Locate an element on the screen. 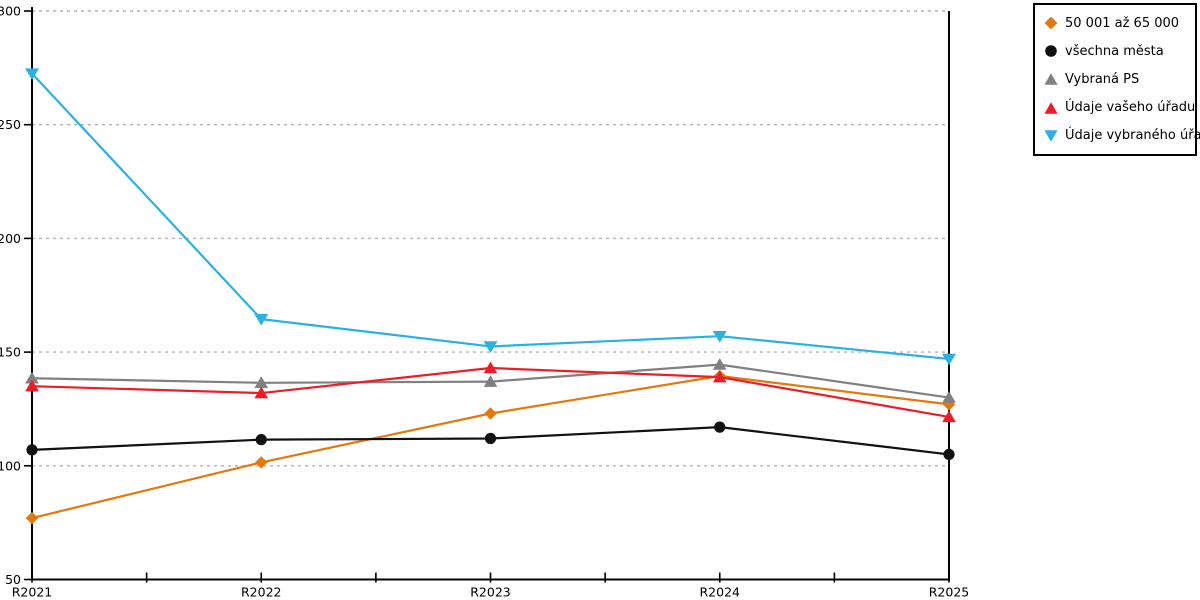  x-tick-label: R2024 is located at coordinates (720, 592).